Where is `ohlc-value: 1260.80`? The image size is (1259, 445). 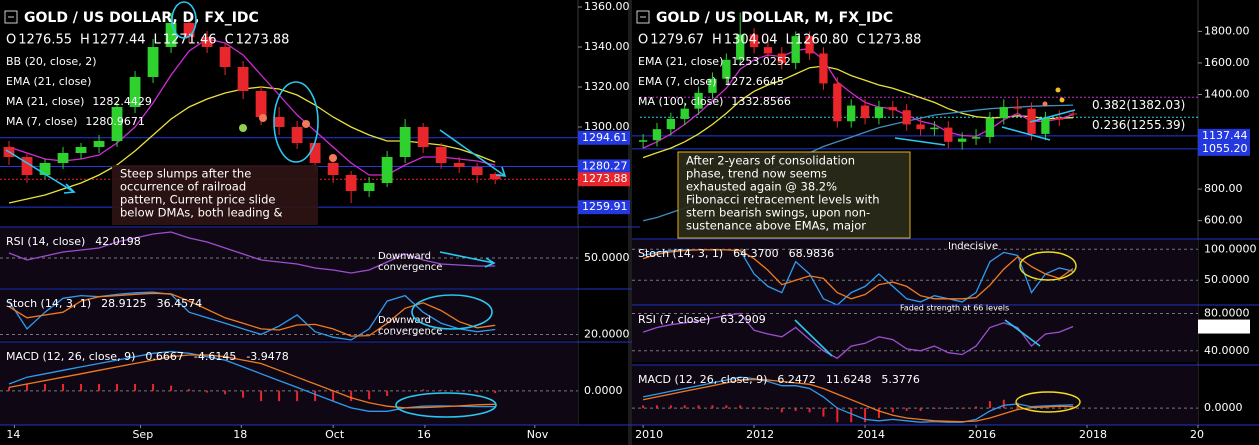 ohlc-value: 1260.80 is located at coordinates (822, 40).